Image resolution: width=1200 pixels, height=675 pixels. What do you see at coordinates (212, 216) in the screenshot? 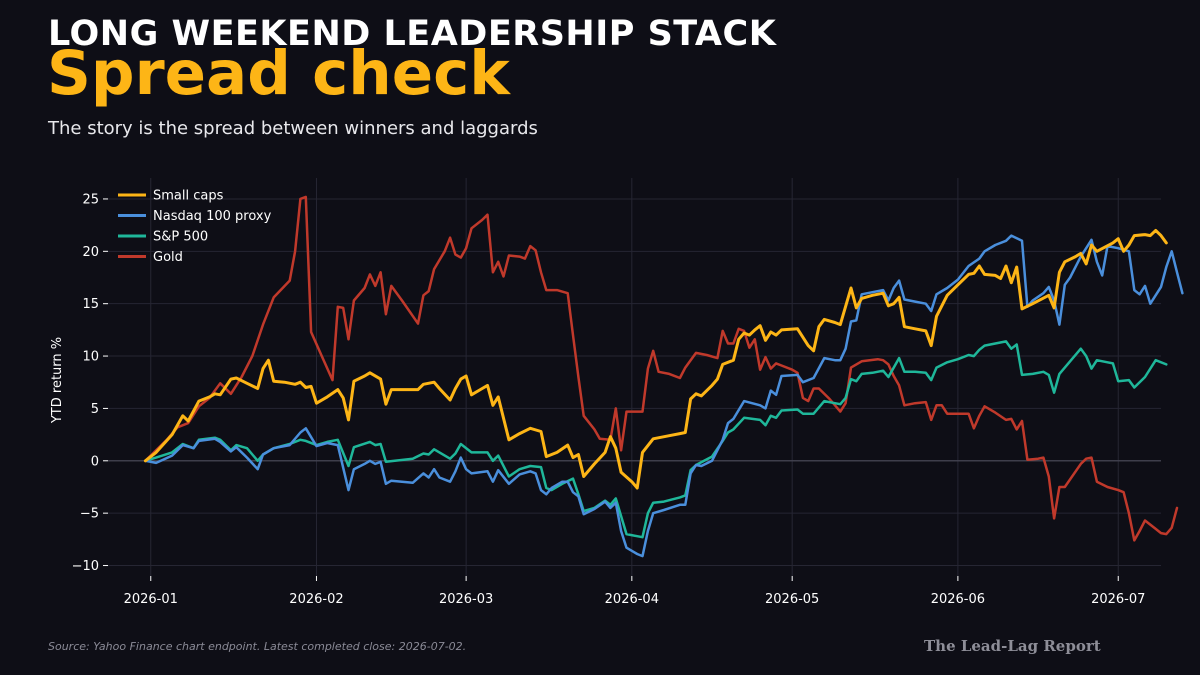
I see `legend-label-nasdaq-100-proxy: Nasdaq 100 proxy` at bounding box center [212, 216].